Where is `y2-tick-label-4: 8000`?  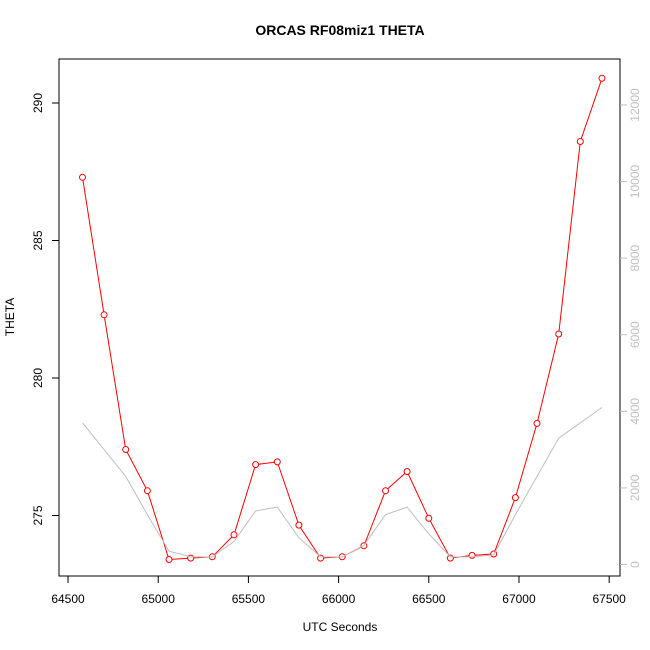
y2-tick-label-4: 8000 is located at coordinates (635, 257).